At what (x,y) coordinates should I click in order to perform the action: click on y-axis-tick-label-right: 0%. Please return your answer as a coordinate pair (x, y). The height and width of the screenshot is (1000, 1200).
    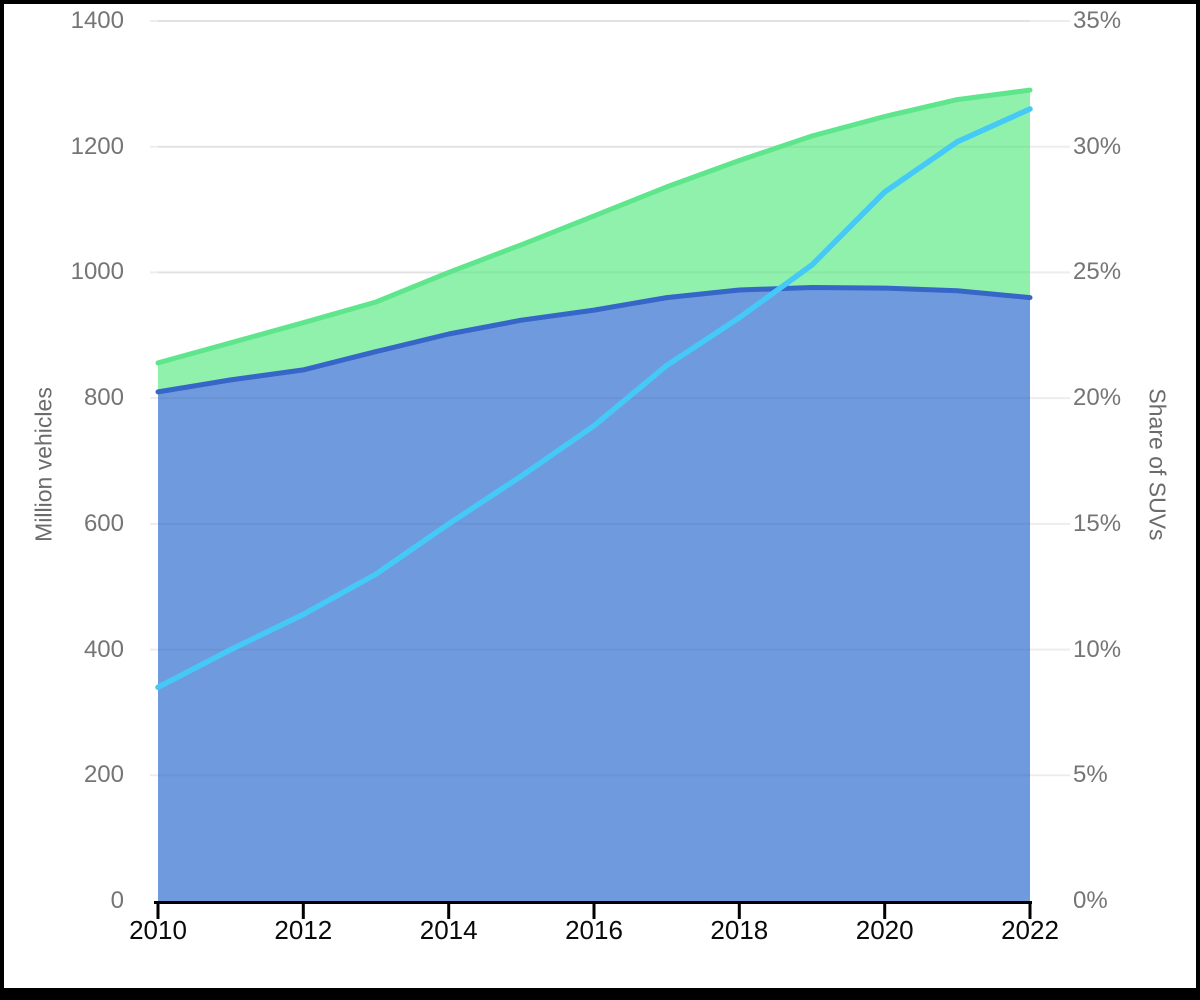
    Looking at the image, I should click on (1090, 900).